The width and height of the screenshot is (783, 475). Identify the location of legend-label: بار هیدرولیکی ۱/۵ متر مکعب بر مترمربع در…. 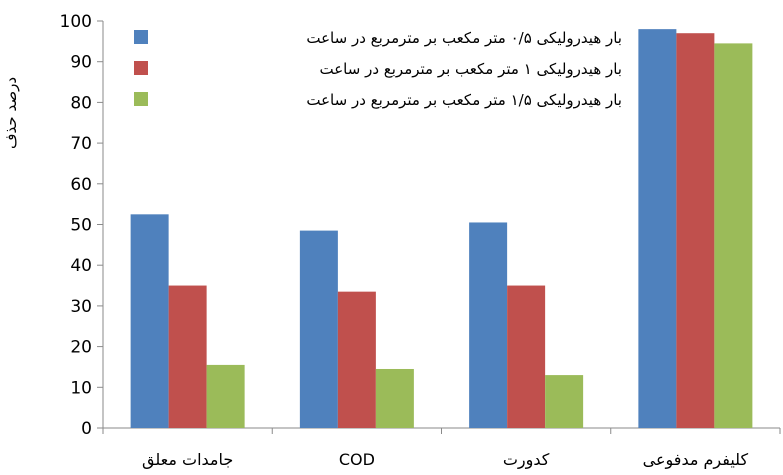
(464, 100).